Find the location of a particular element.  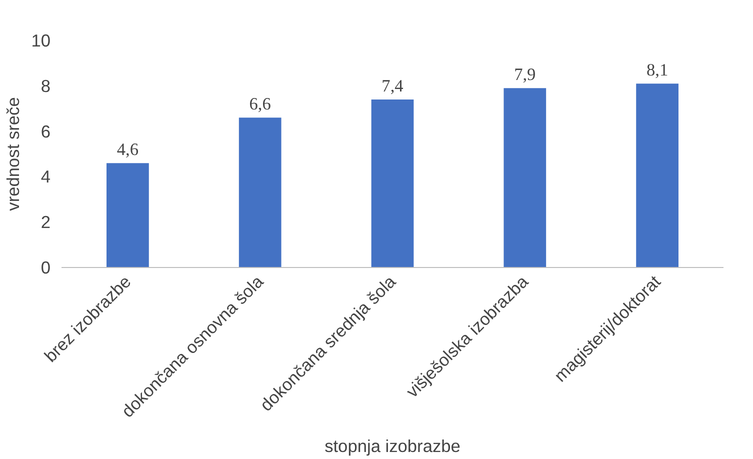

y-tick-label: 4 is located at coordinates (45, 176).